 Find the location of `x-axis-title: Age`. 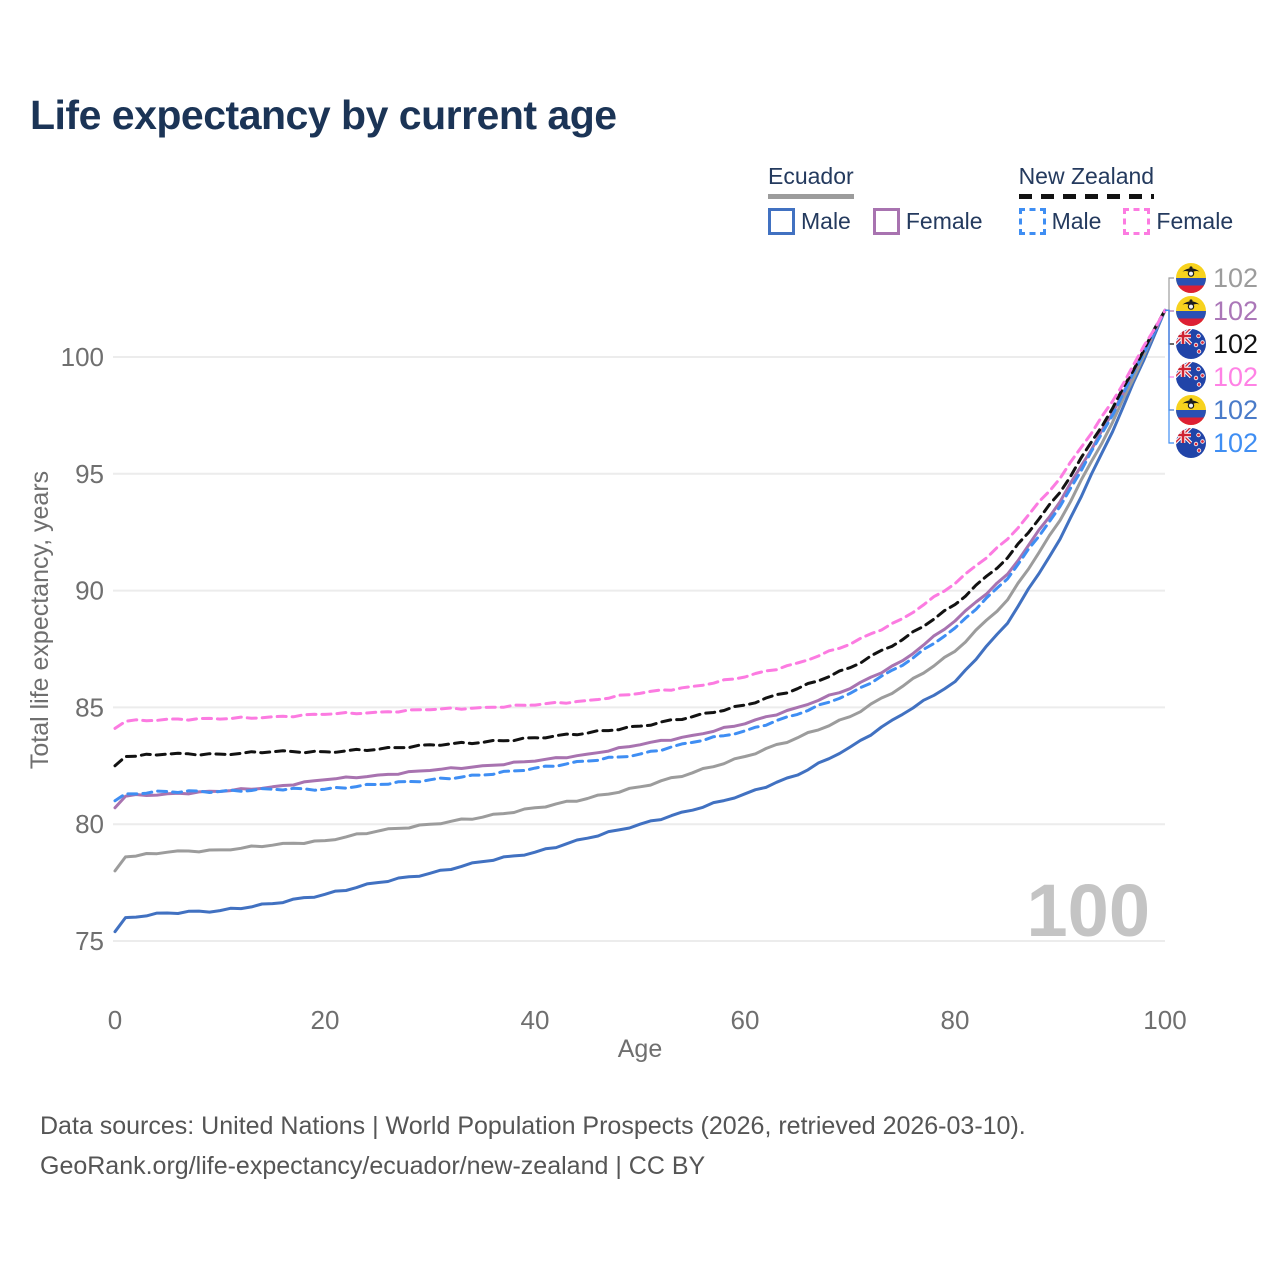

x-axis-title: Age is located at coordinates (640, 1049).